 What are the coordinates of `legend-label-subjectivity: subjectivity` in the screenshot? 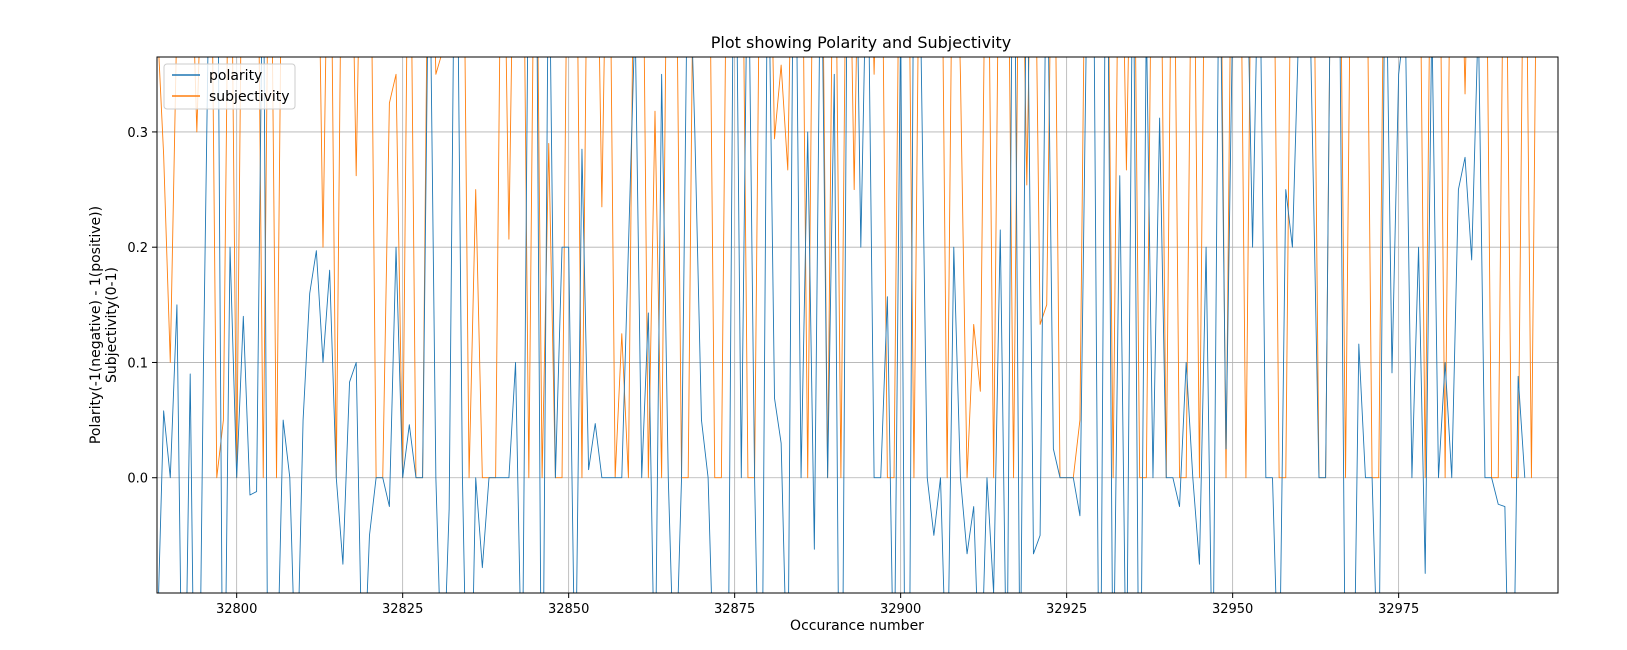 It's located at (249, 97).